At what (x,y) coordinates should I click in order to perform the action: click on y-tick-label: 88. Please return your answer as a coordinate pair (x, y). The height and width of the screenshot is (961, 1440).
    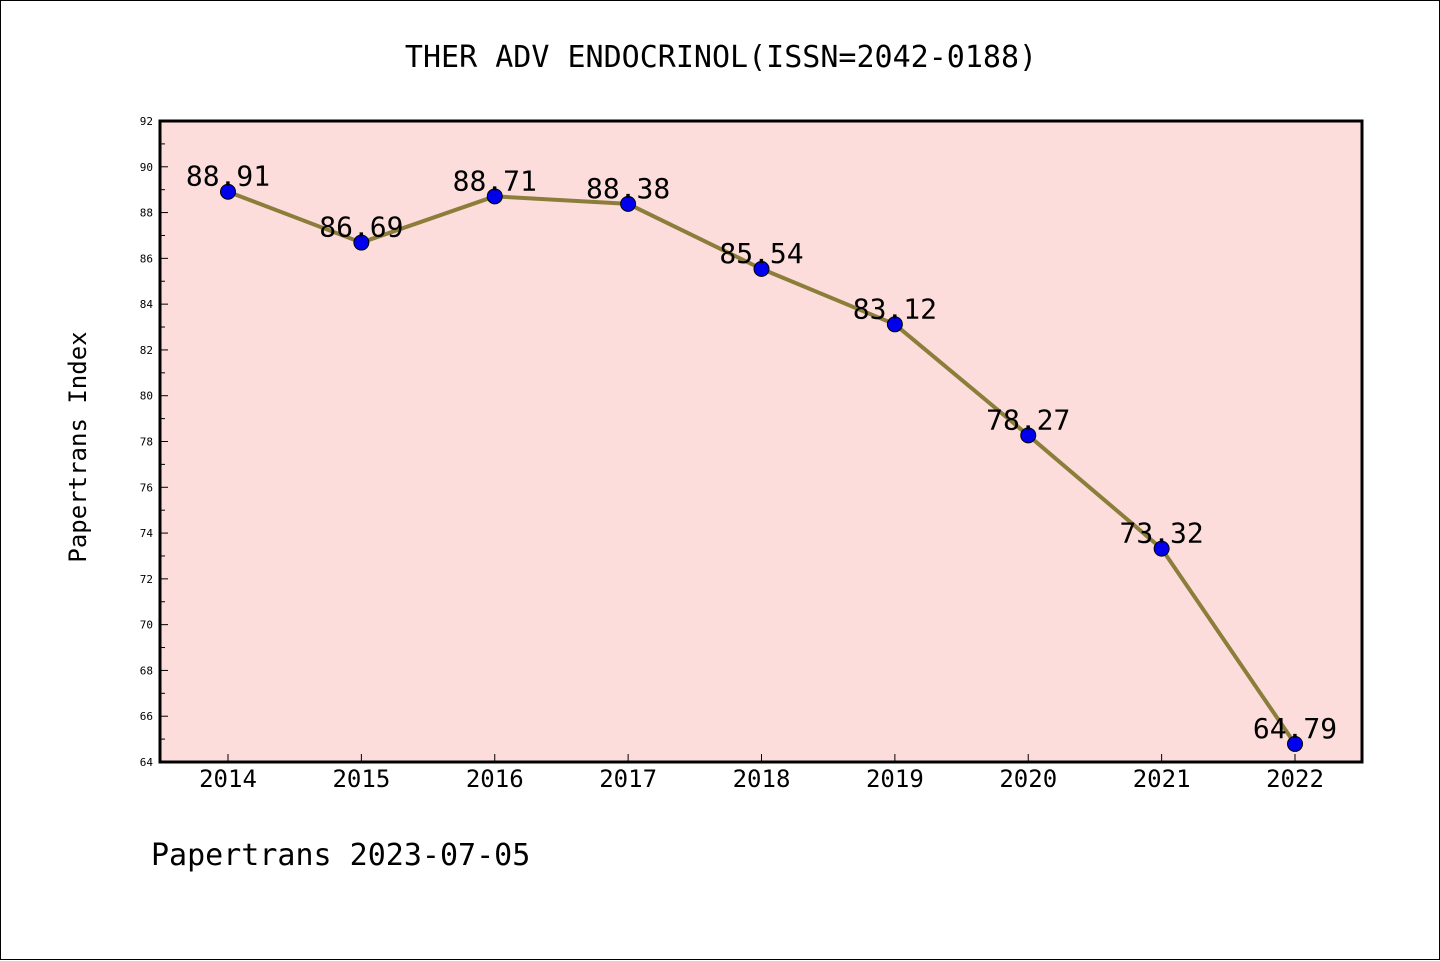
    Looking at the image, I should click on (146, 213).